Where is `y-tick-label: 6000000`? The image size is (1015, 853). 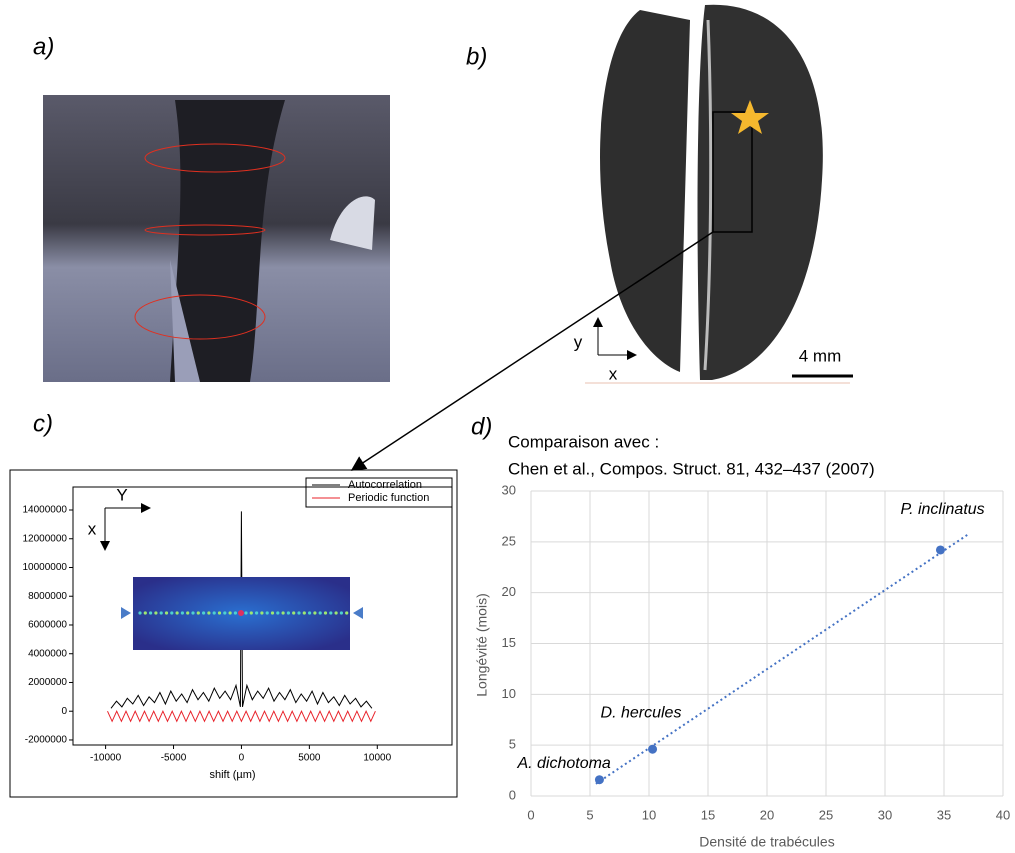
y-tick-label: 6000000 is located at coordinates (47, 625).